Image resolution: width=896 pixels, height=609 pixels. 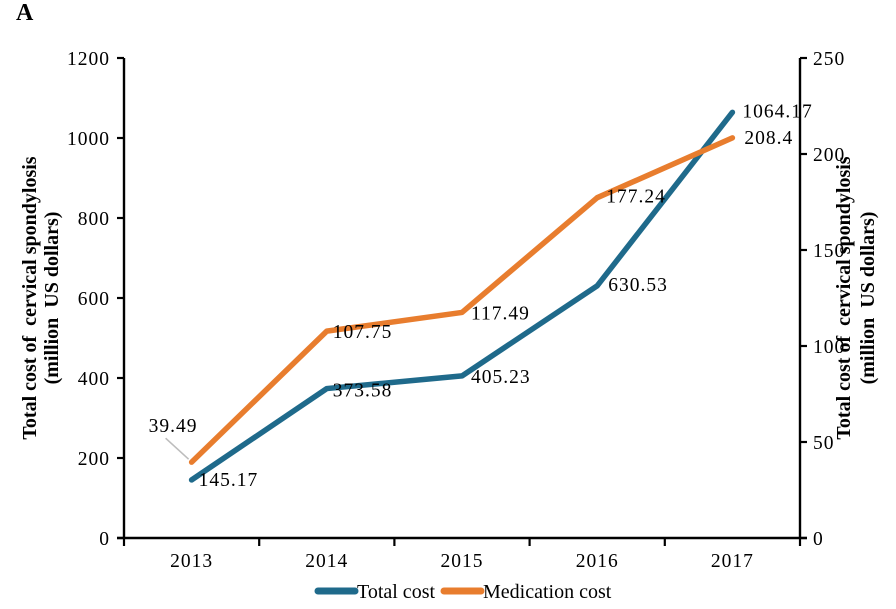 I want to click on x-axis-tick-label: 2013, so click(x=191, y=561).